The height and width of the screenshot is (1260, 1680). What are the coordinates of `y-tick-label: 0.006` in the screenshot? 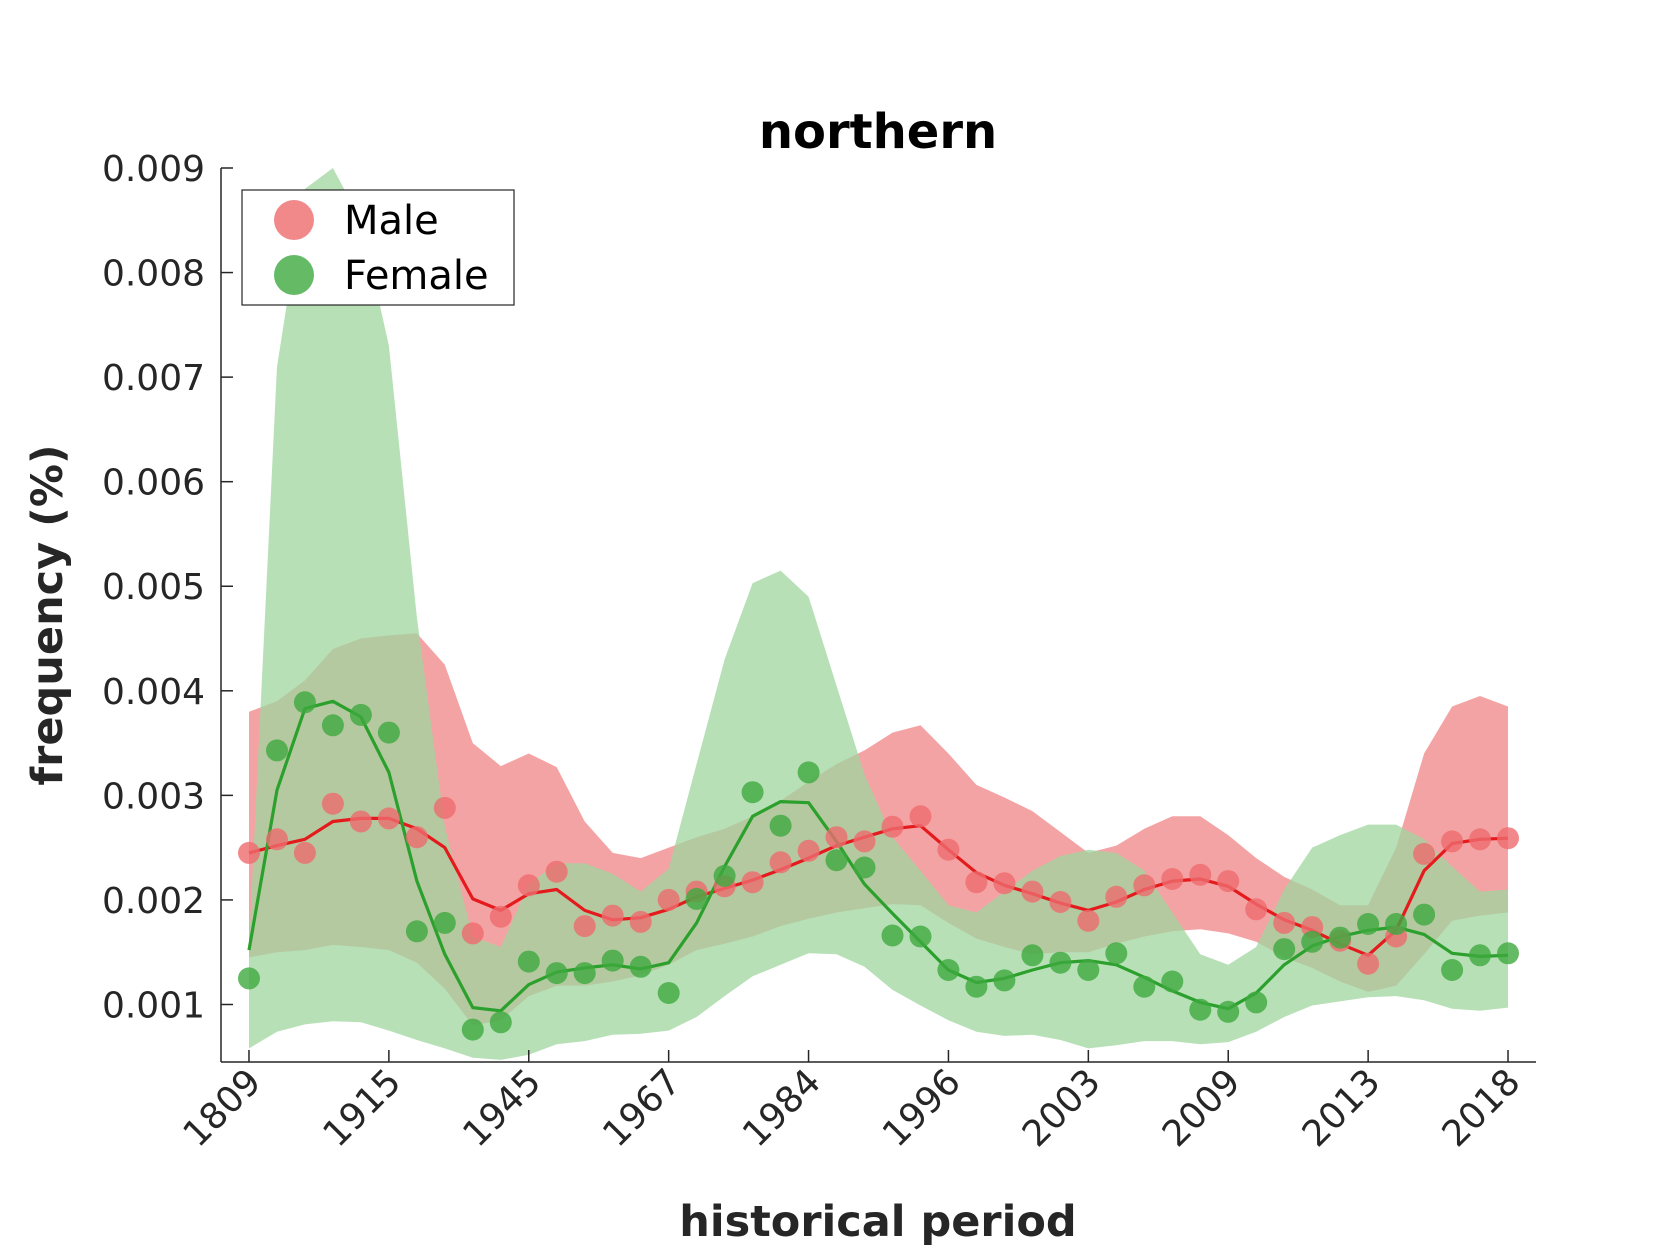 It's located at (153, 483).